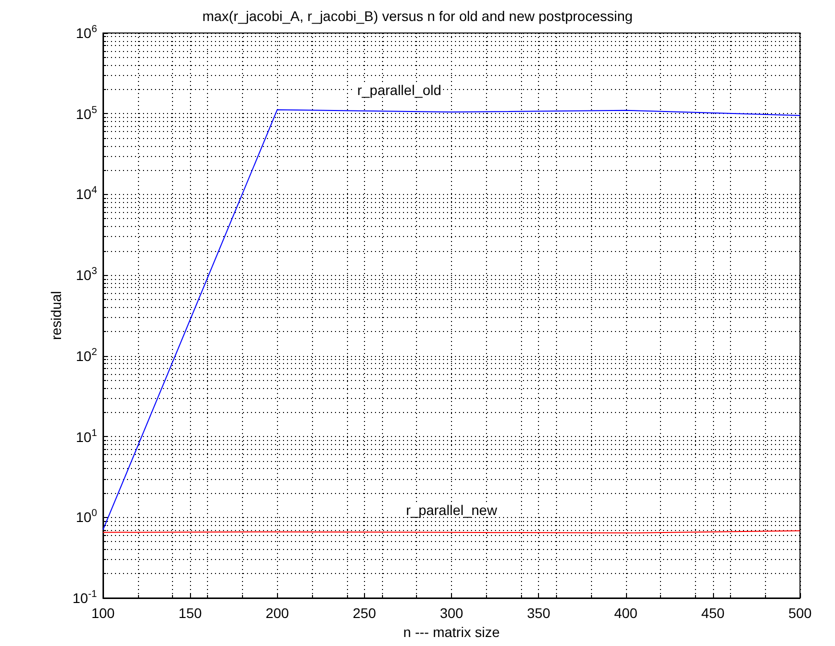  What do you see at coordinates (452, 510) in the screenshot?
I see `series-label: r_parallel_new` at bounding box center [452, 510].